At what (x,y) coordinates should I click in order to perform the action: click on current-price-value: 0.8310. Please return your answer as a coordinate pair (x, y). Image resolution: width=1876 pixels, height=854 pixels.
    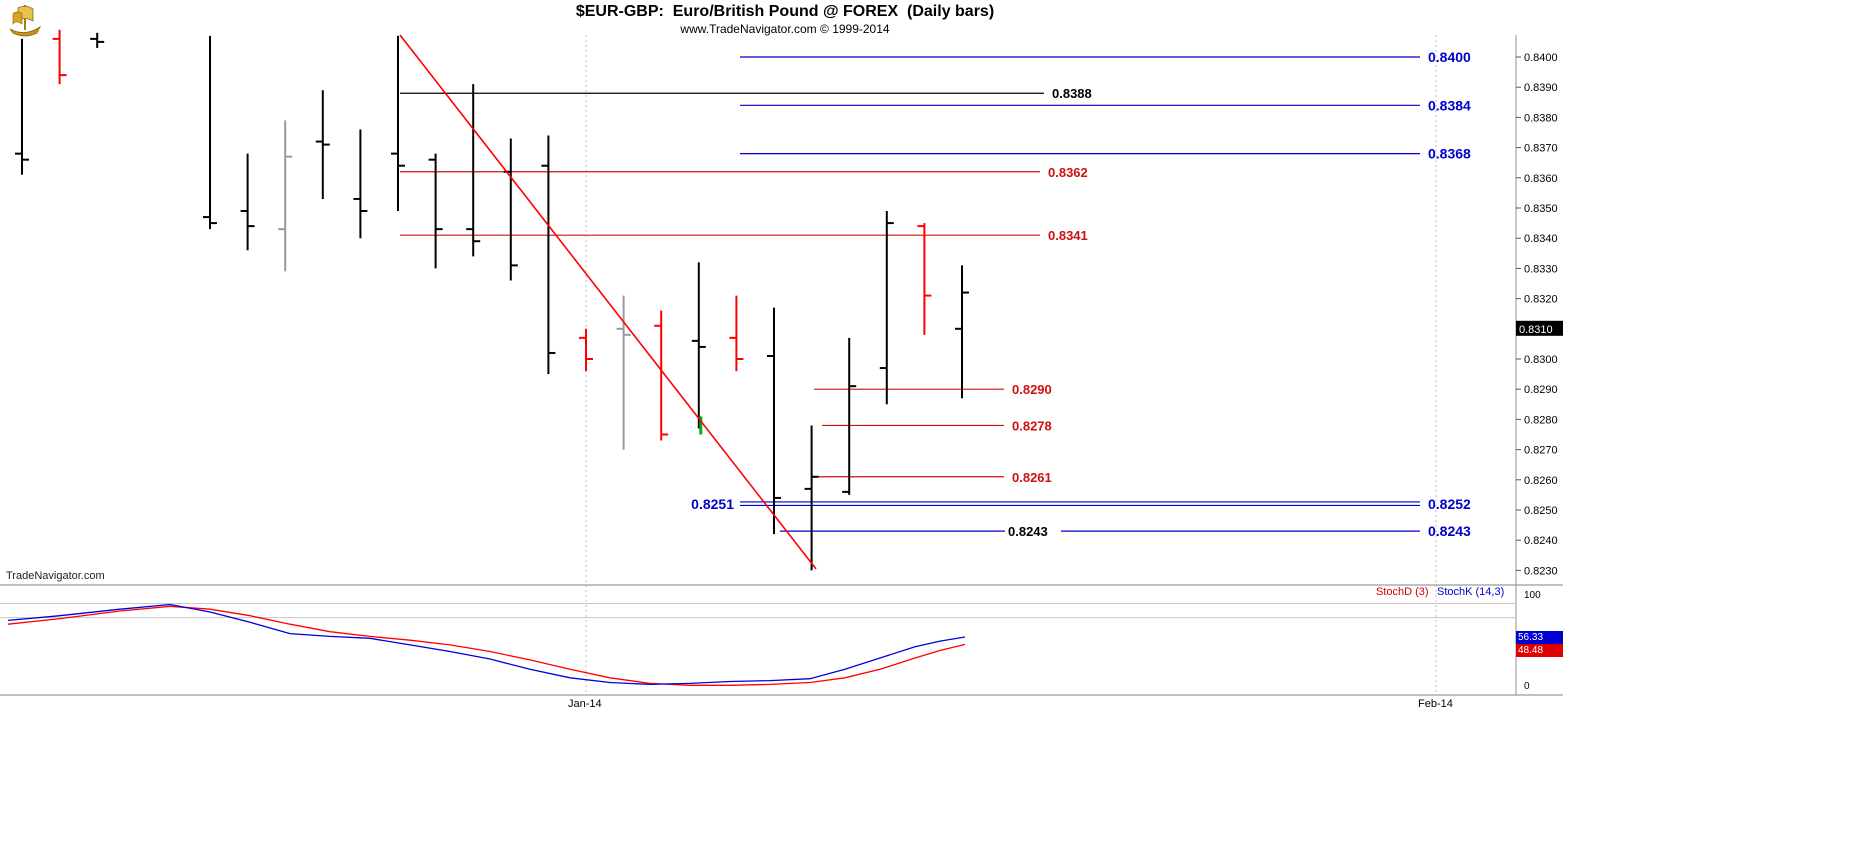
    Looking at the image, I should click on (1536, 330).